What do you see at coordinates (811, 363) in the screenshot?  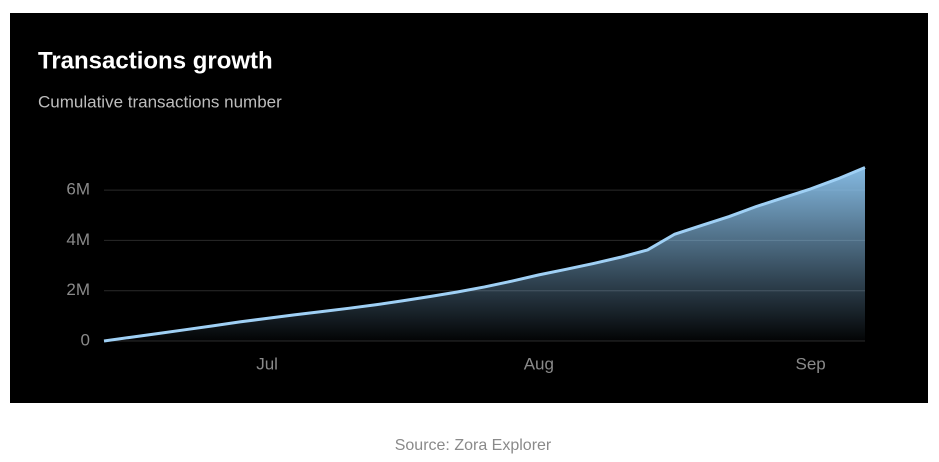 I see `x-tick-label: Sep` at bounding box center [811, 363].